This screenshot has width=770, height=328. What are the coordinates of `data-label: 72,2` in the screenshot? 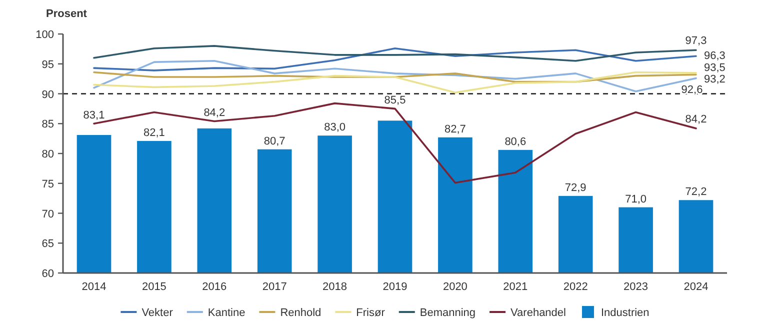 It's located at (696, 192).